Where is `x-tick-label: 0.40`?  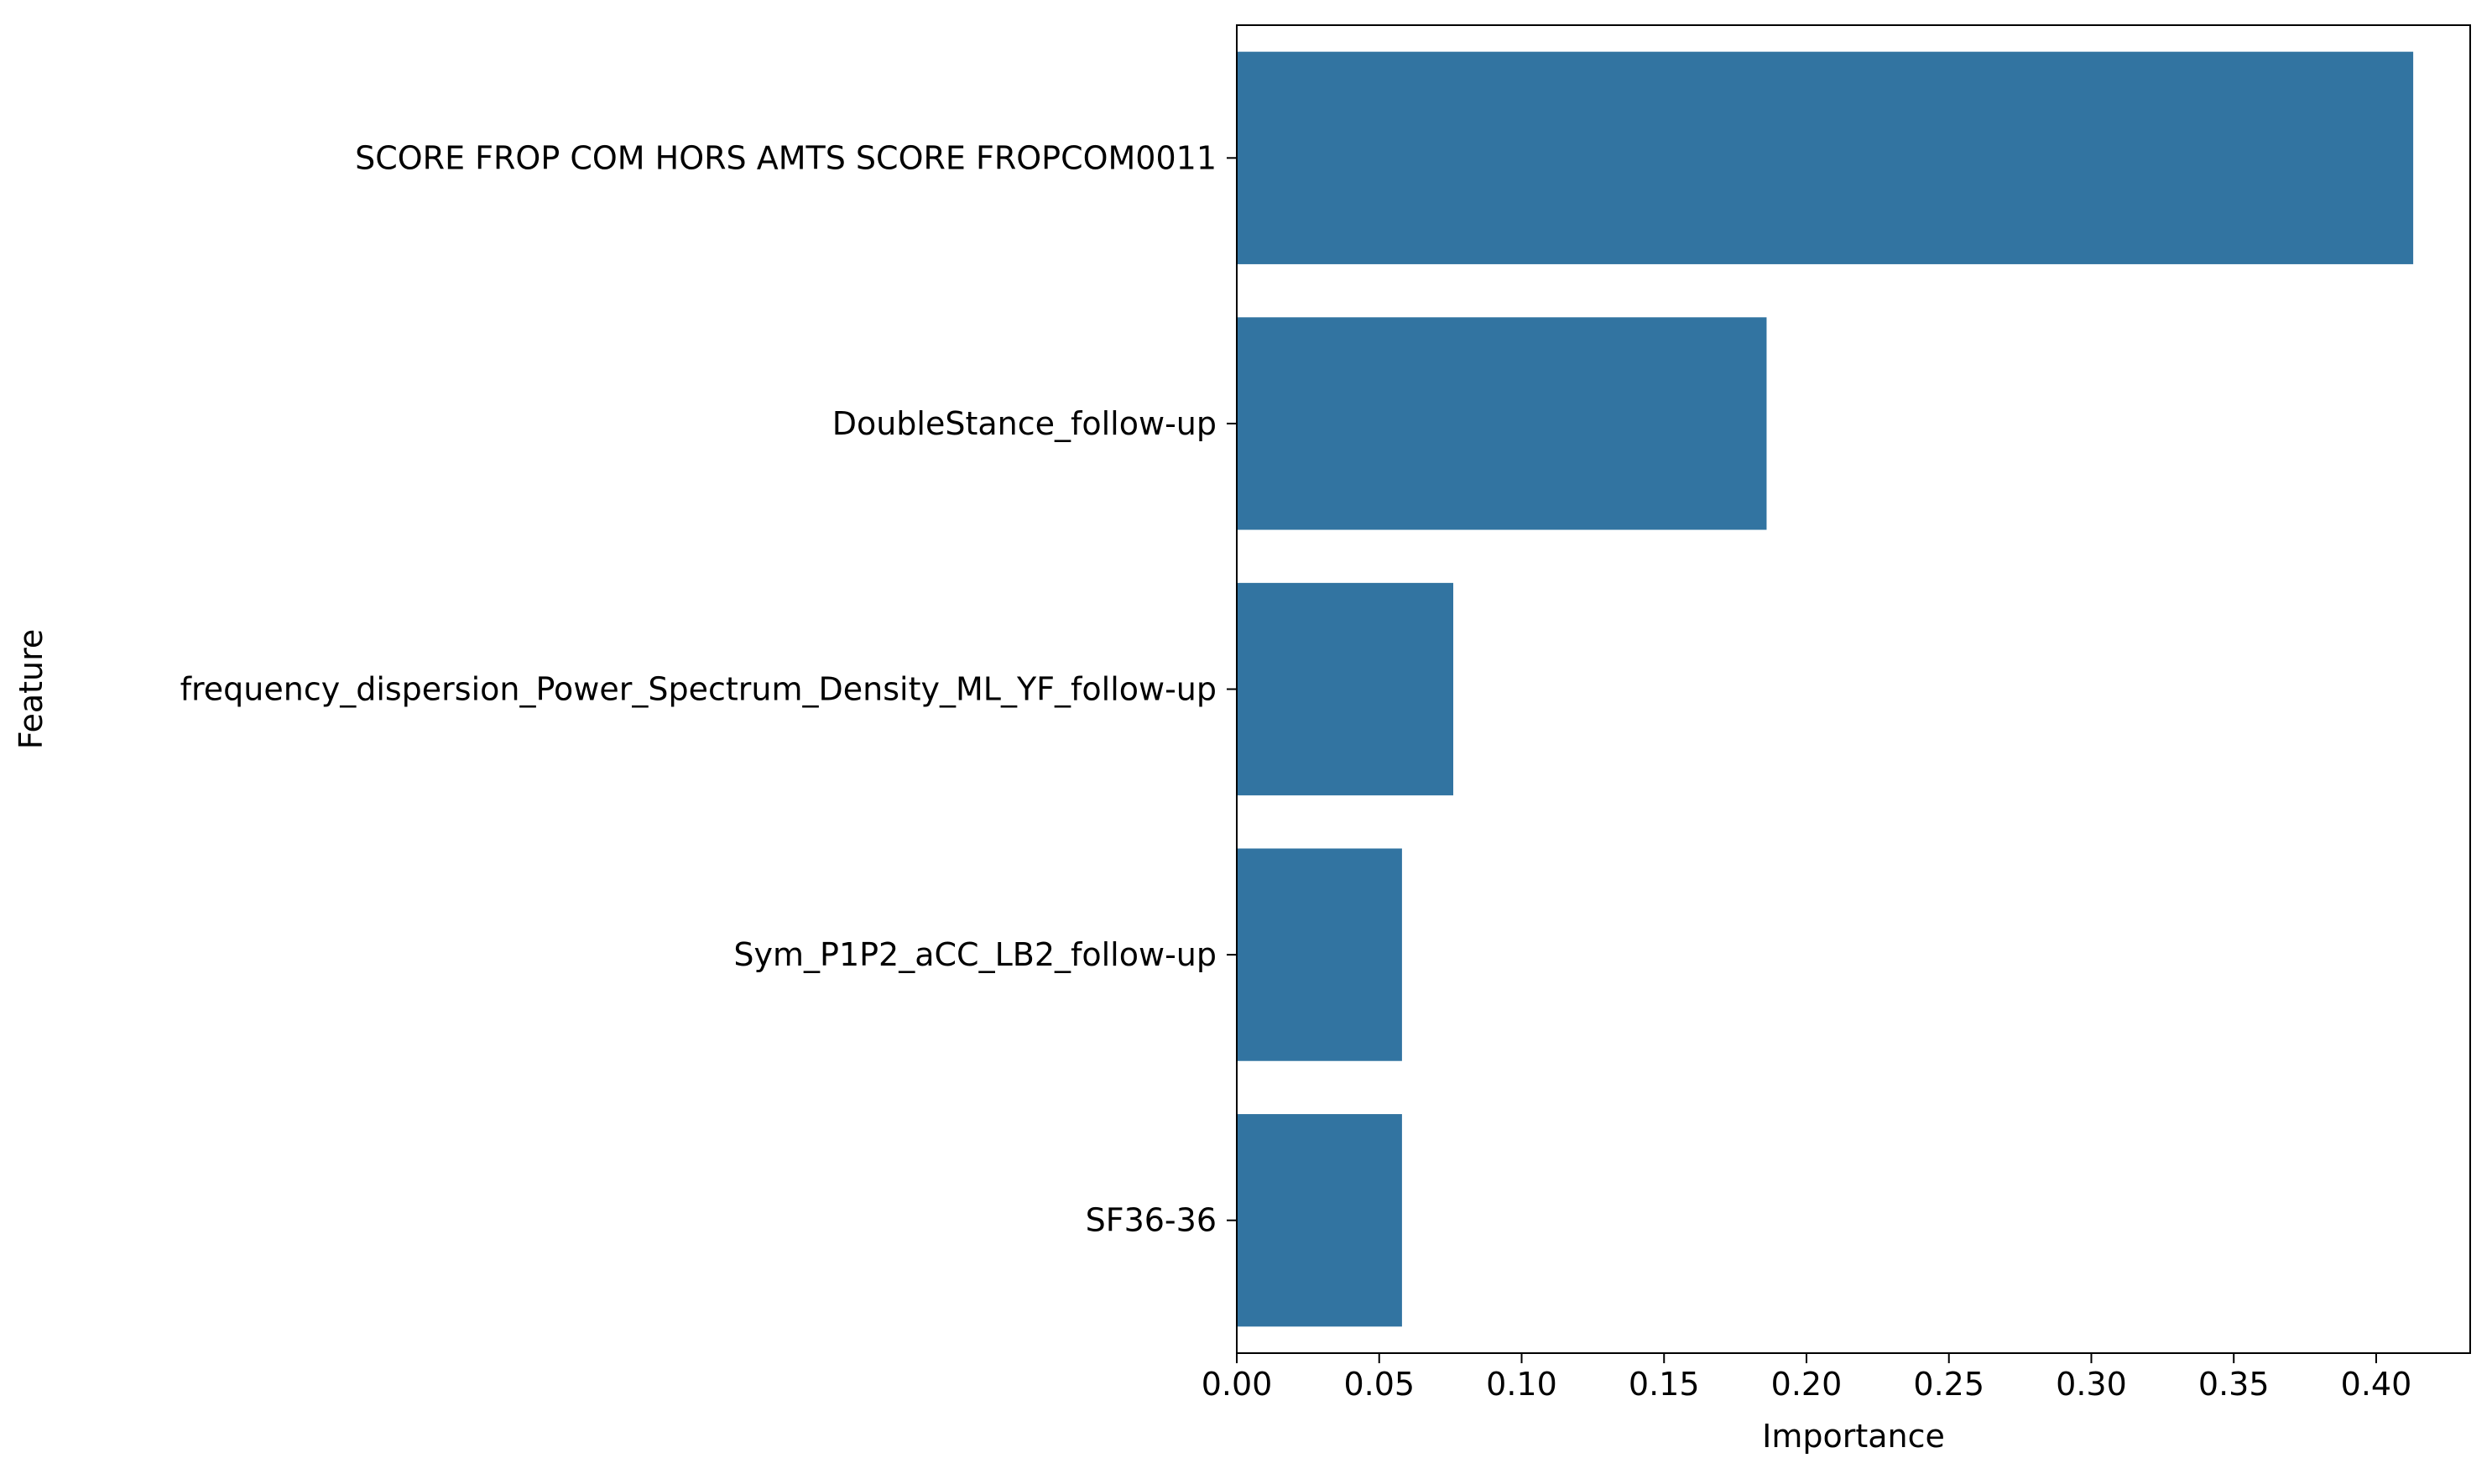
x-tick-label: 0.40 is located at coordinates (2376, 1384).